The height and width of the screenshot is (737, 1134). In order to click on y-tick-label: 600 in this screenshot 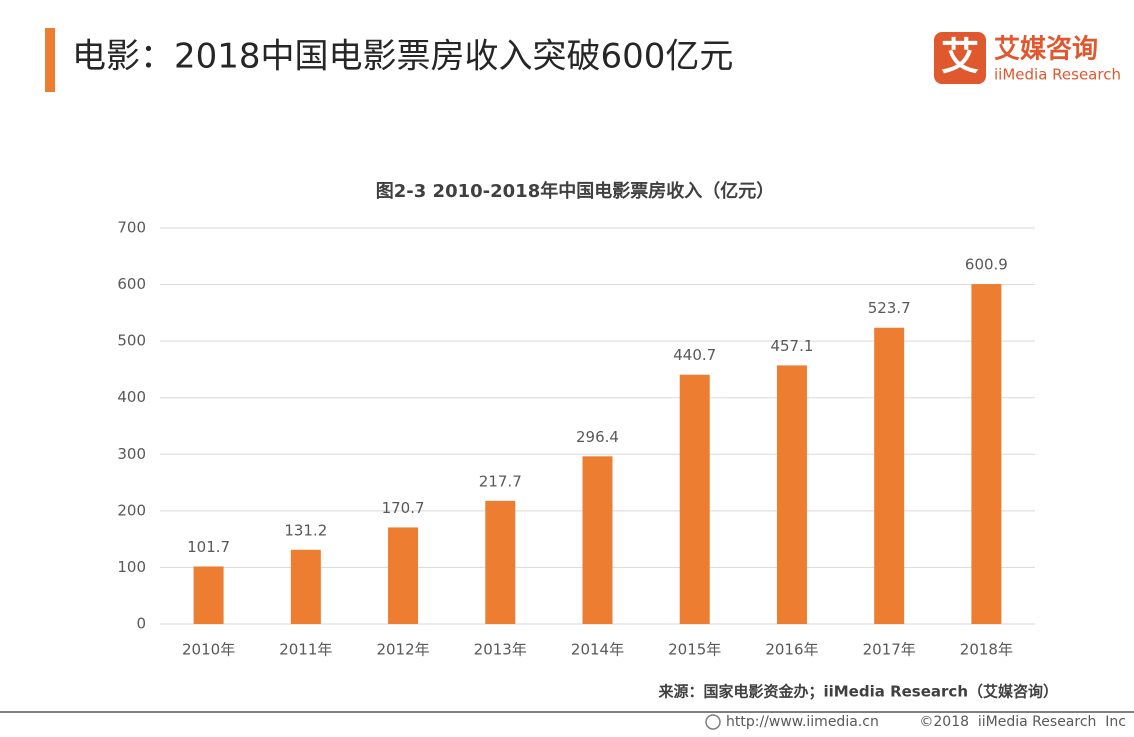, I will do `click(131, 284)`.